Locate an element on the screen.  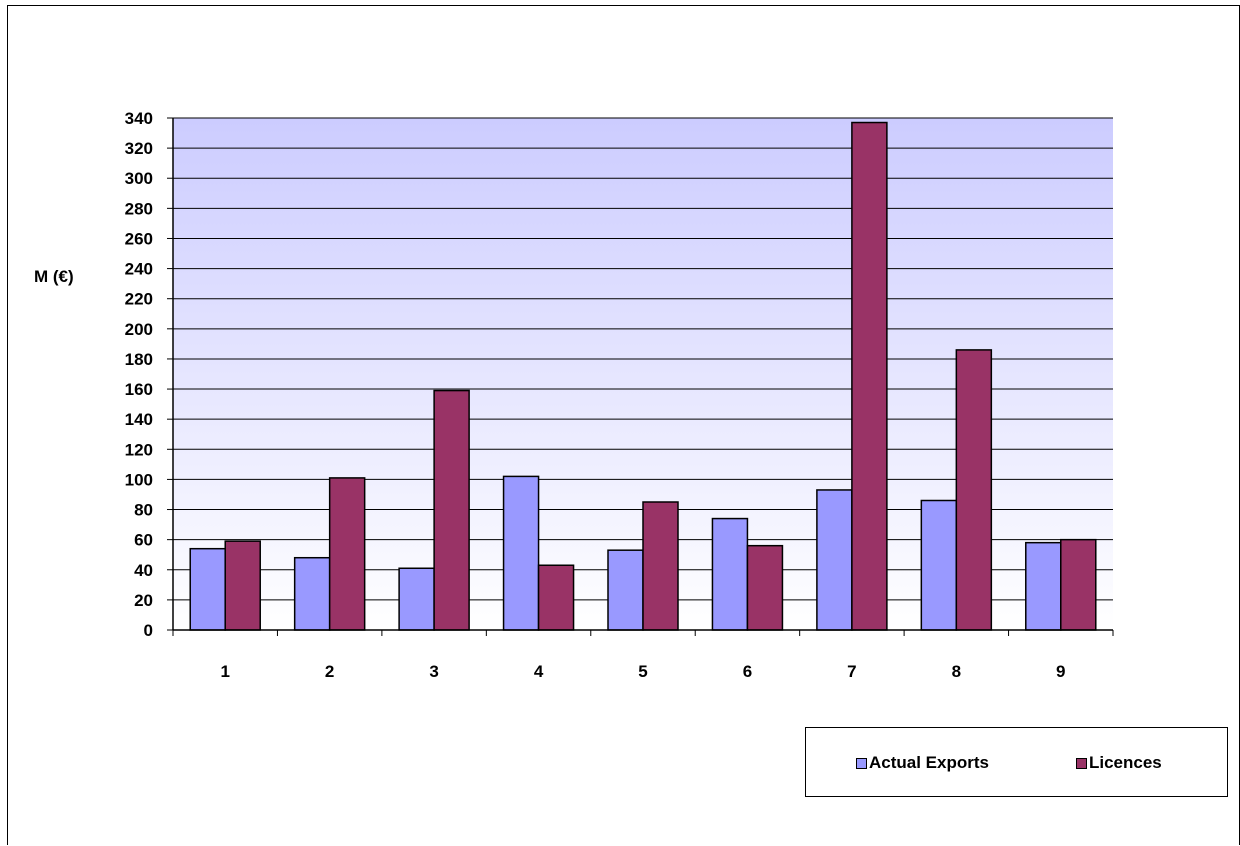
x-tick-label: 2 is located at coordinates (329, 671).